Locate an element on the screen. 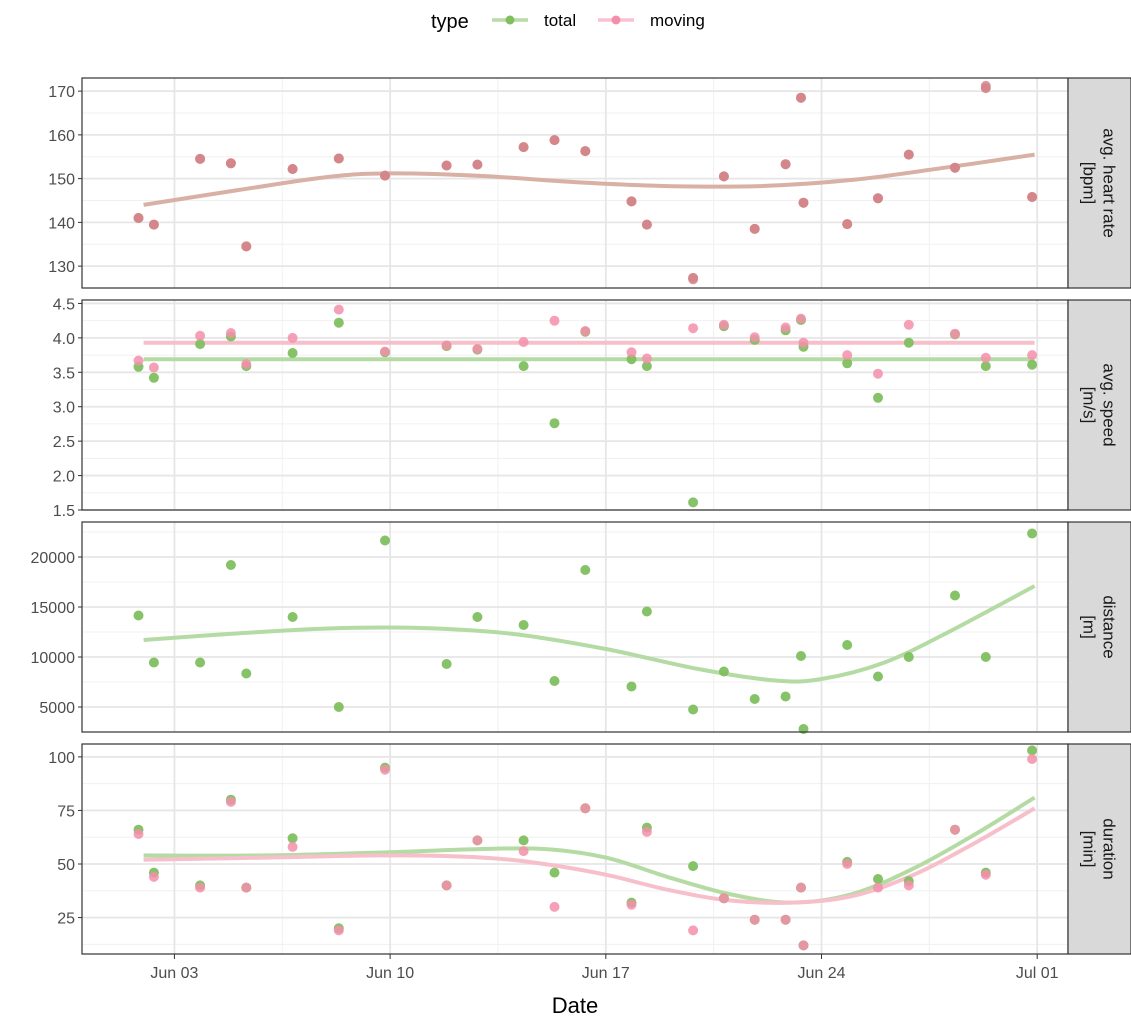 This screenshot has height=1017, width=1131. legend-key-point-moving is located at coordinates (616, 20).